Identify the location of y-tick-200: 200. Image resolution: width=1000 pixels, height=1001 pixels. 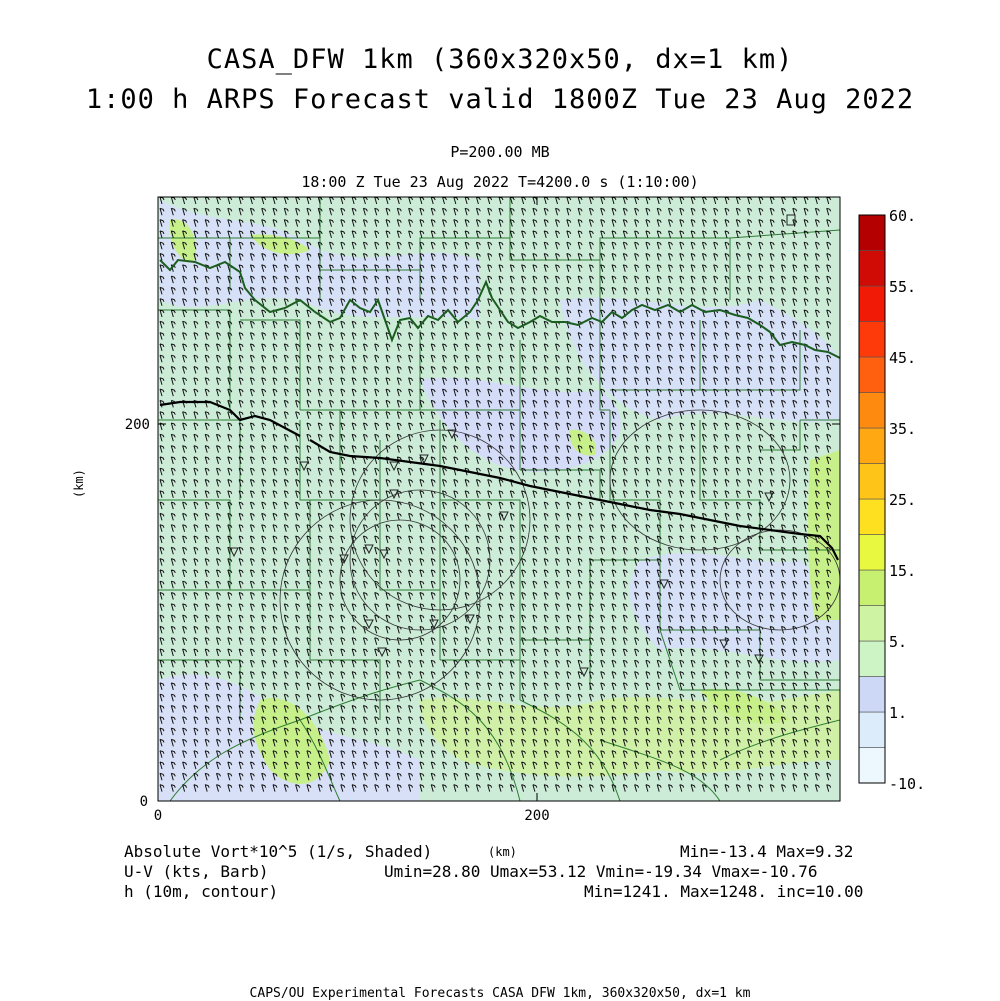
(137, 425).